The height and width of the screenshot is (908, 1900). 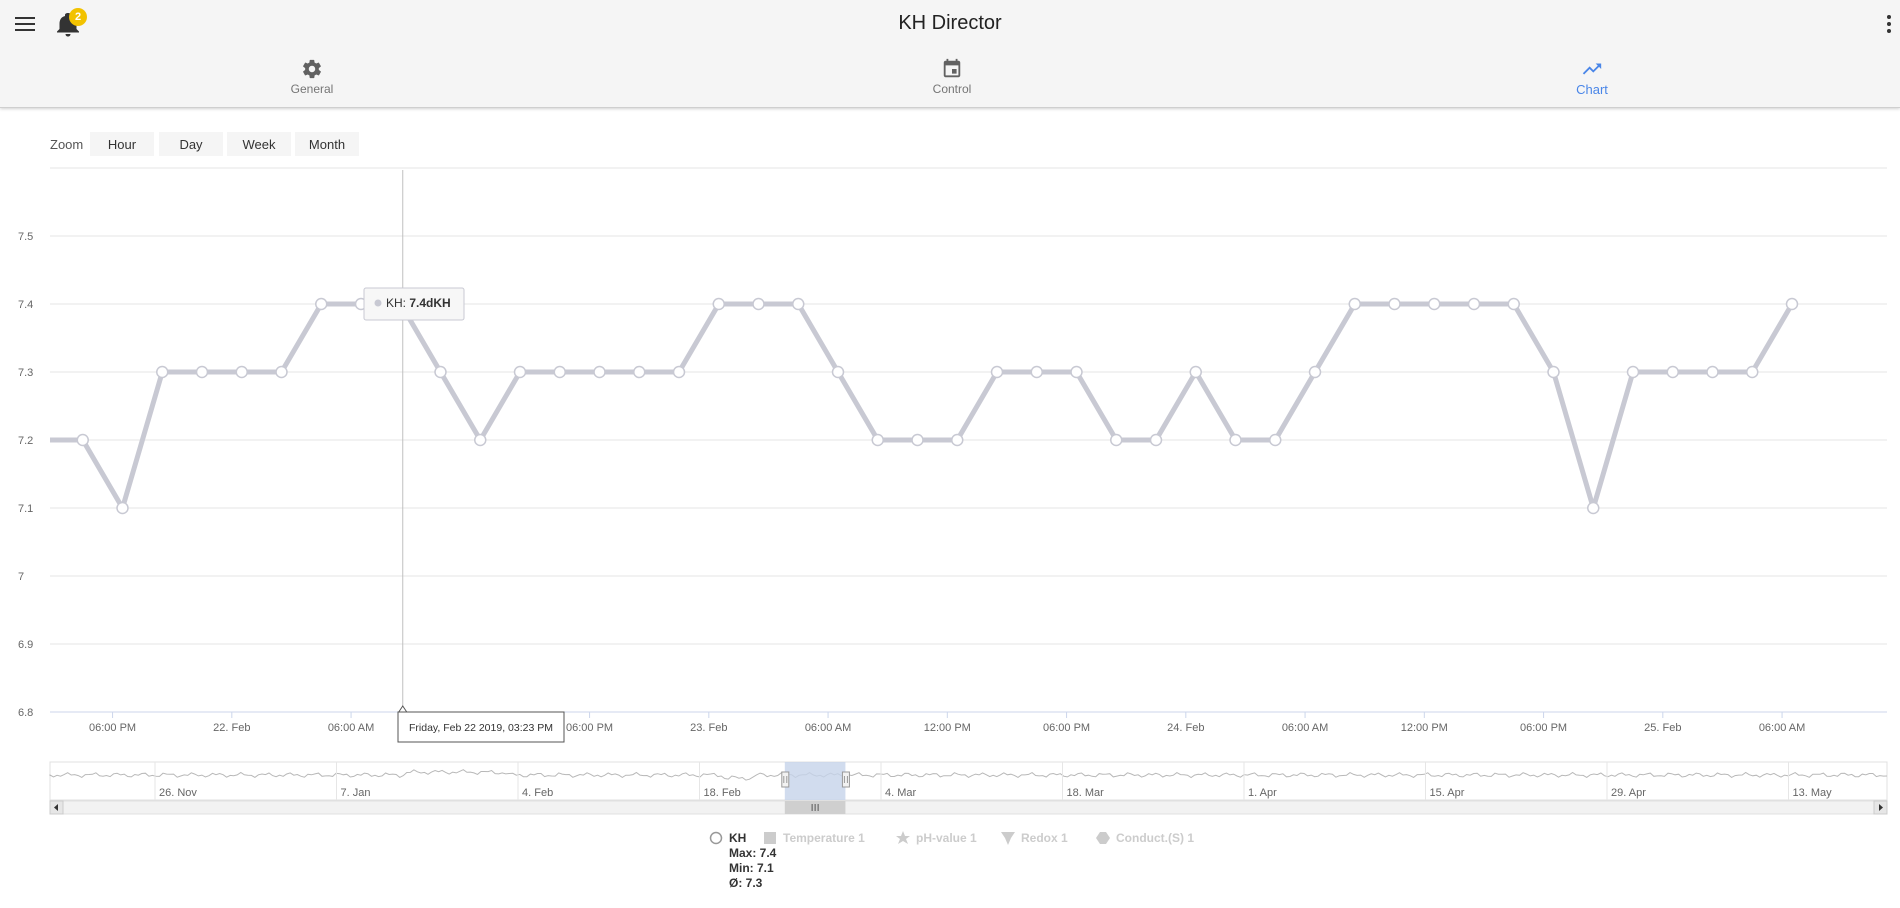 I want to click on legend-square-icon, so click(x=770, y=838).